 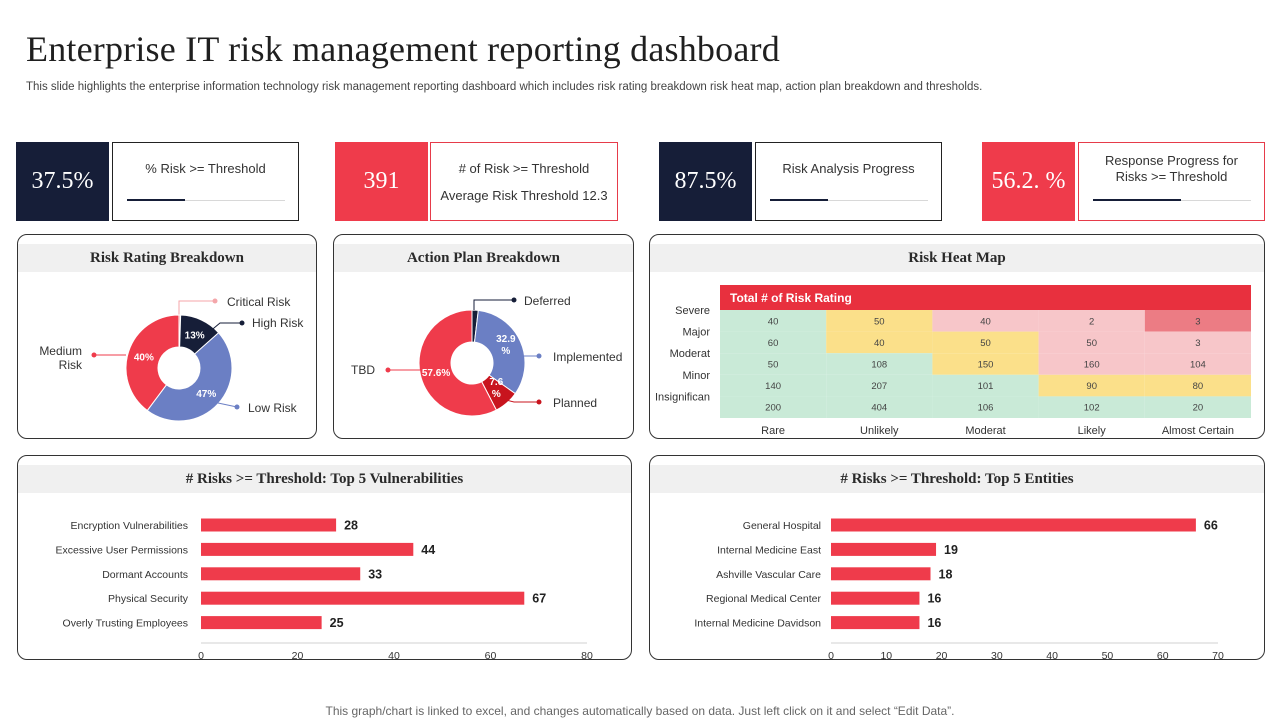 What do you see at coordinates (201, 655) in the screenshot?
I see `x-tick-label: 0` at bounding box center [201, 655].